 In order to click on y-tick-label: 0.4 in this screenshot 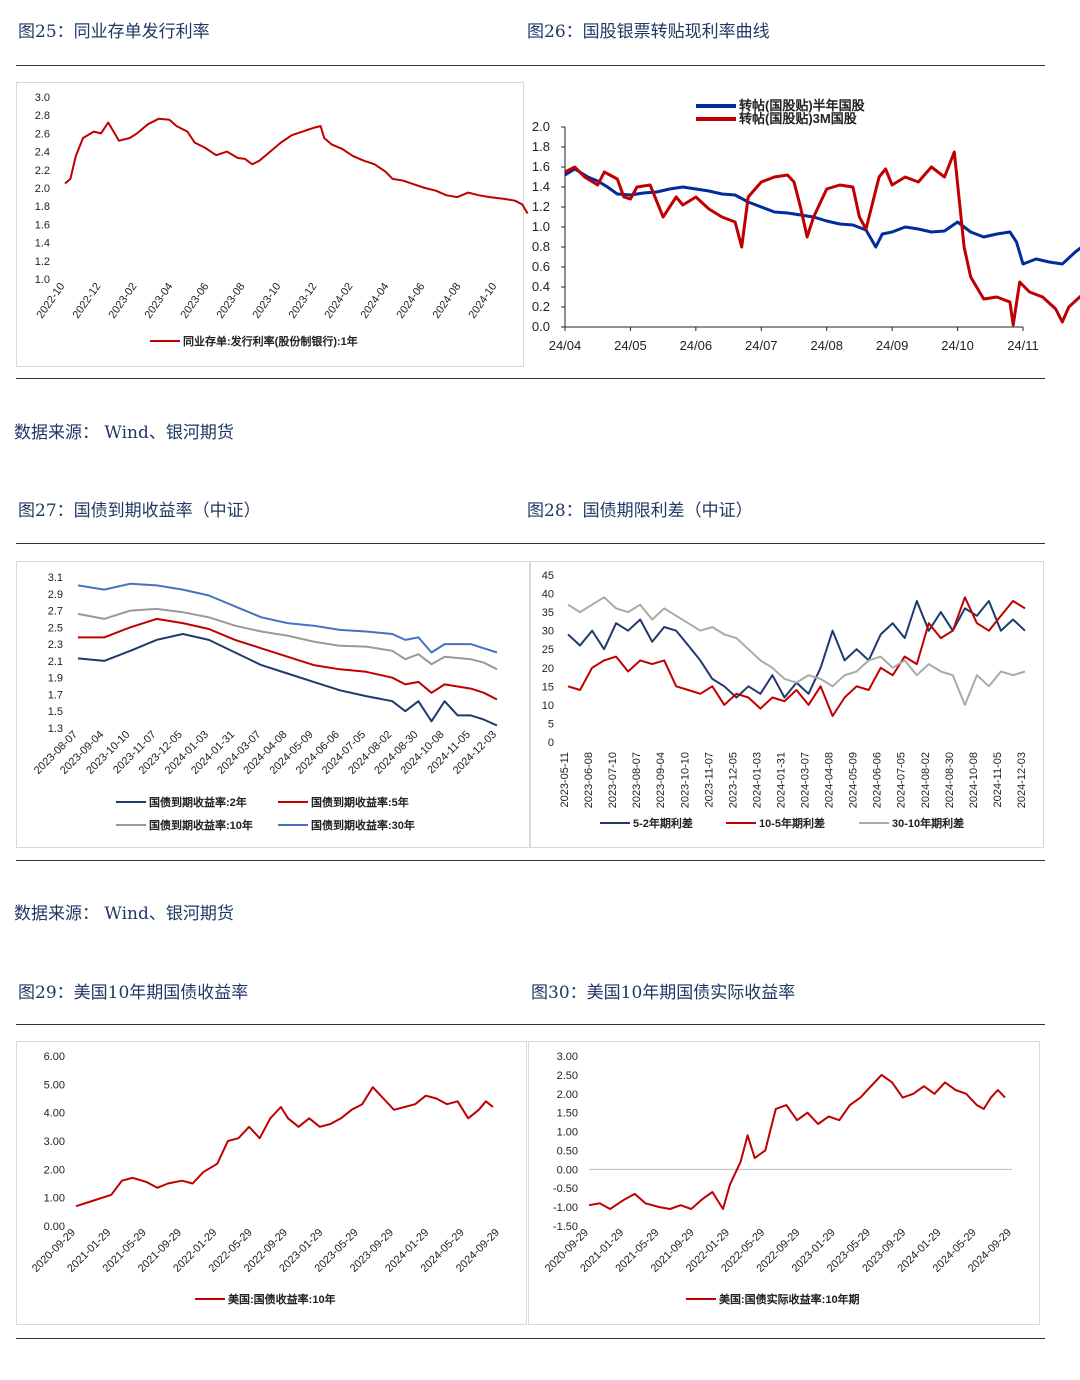, I will do `click(541, 286)`.